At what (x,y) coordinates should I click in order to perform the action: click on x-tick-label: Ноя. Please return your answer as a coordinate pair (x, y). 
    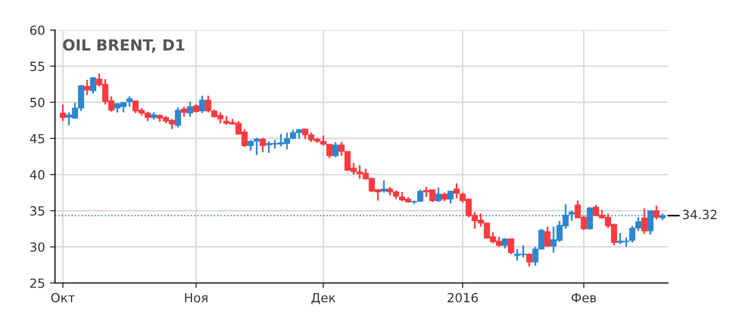
    Looking at the image, I should click on (196, 297).